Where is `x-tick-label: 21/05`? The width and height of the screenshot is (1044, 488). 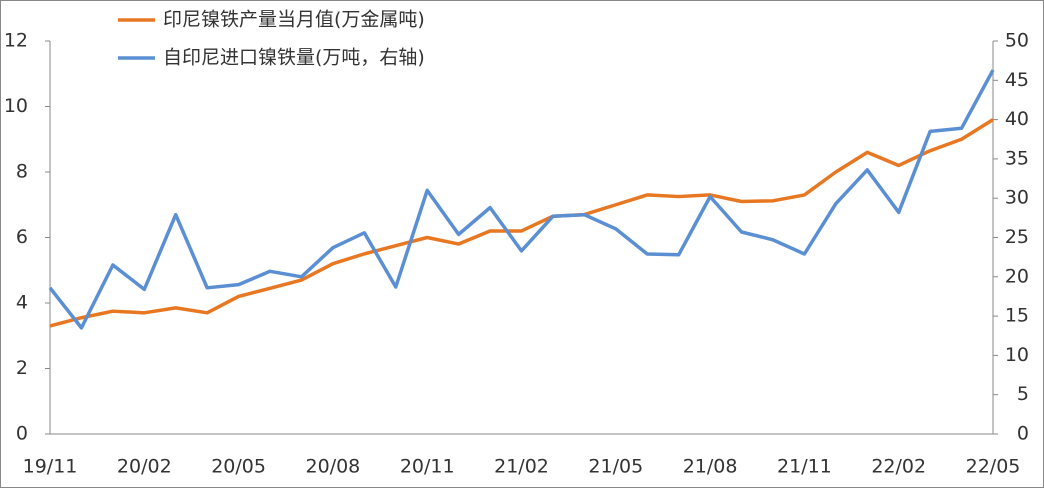 x-tick-label: 21/05 is located at coordinates (615, 467).